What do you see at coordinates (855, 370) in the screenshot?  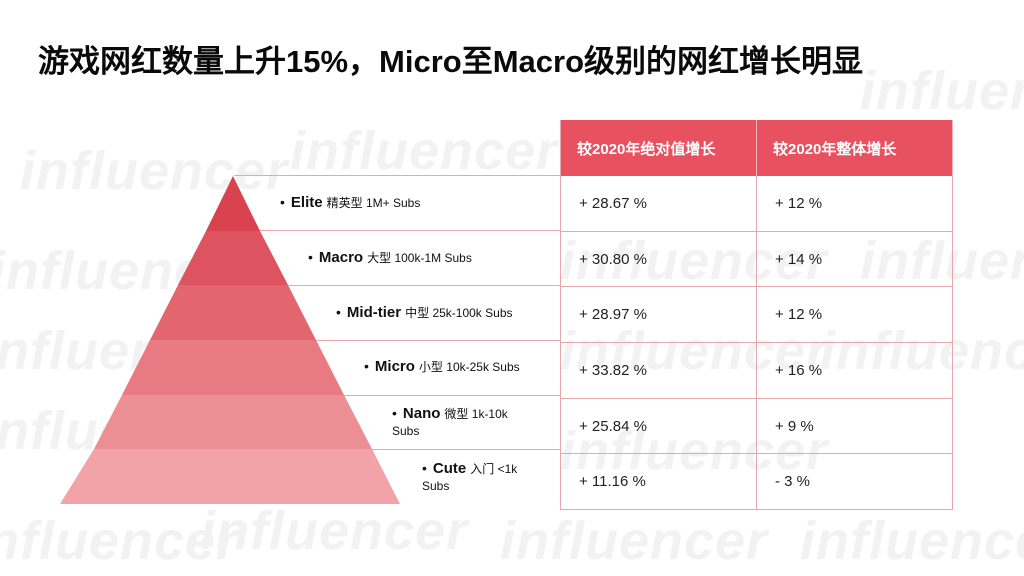 I see `table-cell: + 16 %` at bounding box center [855, 370].